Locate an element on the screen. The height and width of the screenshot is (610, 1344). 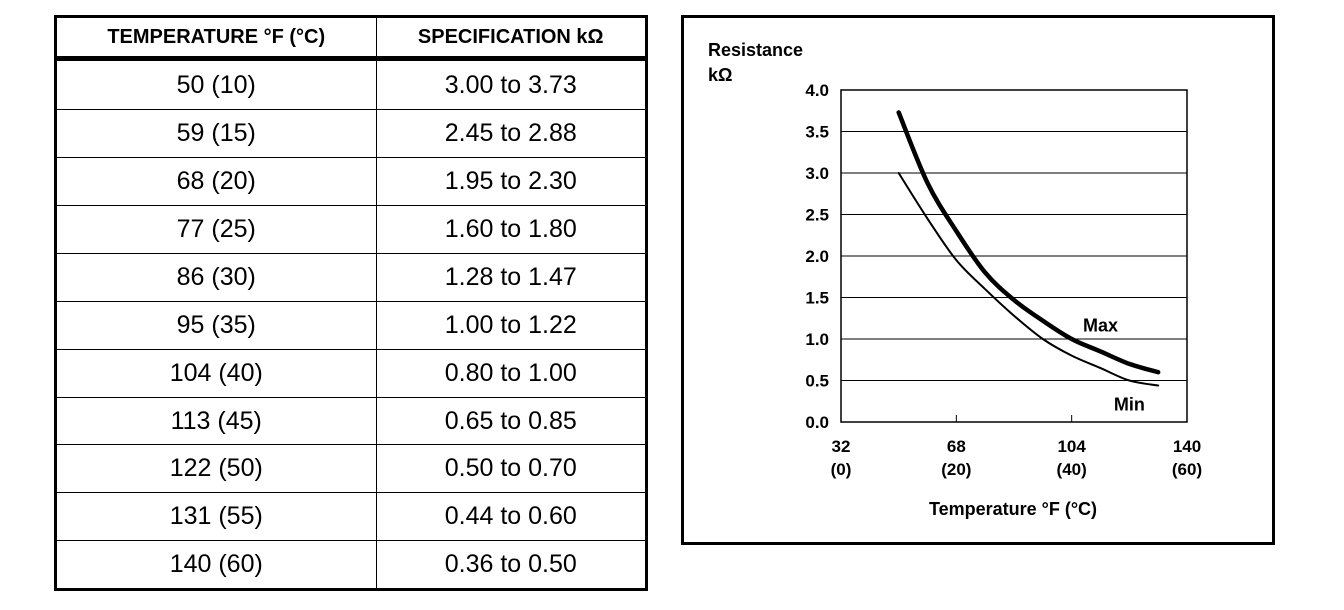
table-header-row: TEMPERATURE °F (°C) SPECIFICATION kΩ is located at coordinates (351, 39).